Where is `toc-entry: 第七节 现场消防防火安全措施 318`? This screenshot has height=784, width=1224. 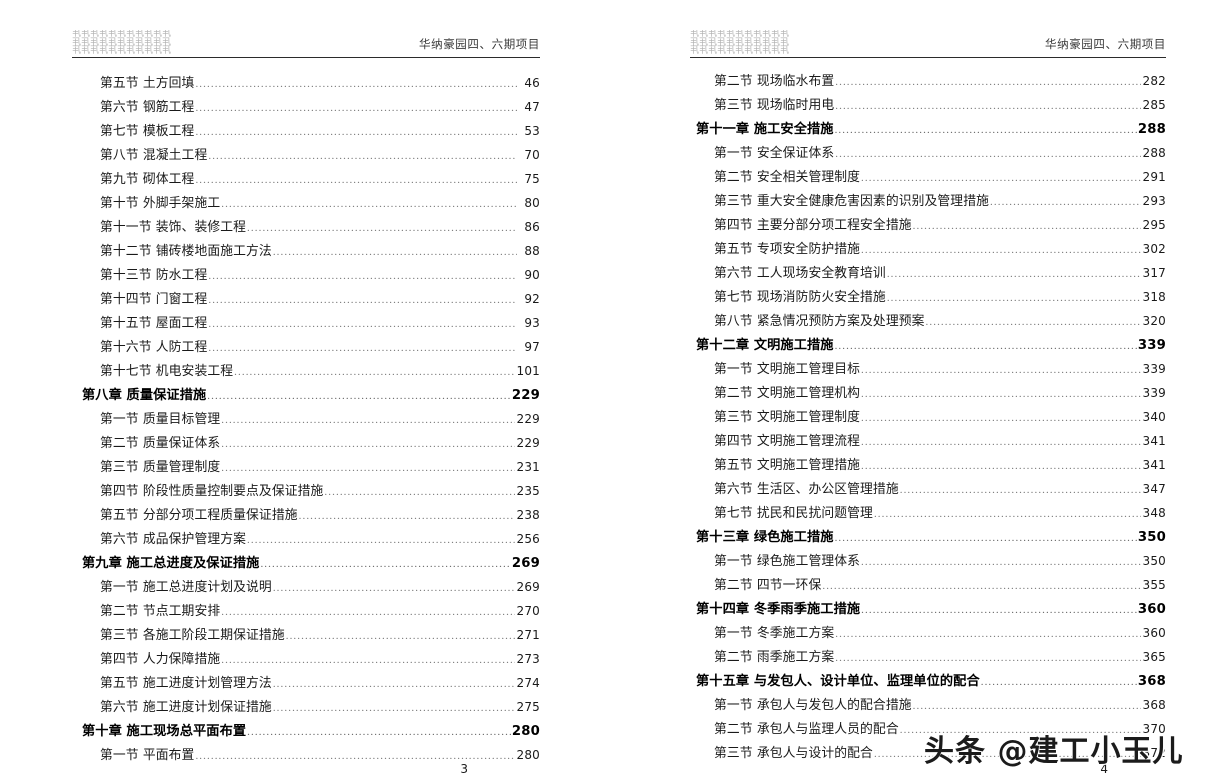
toc-entry: 第七节 现场消防防火安全措施 318 is located at coordinates (928, 298).